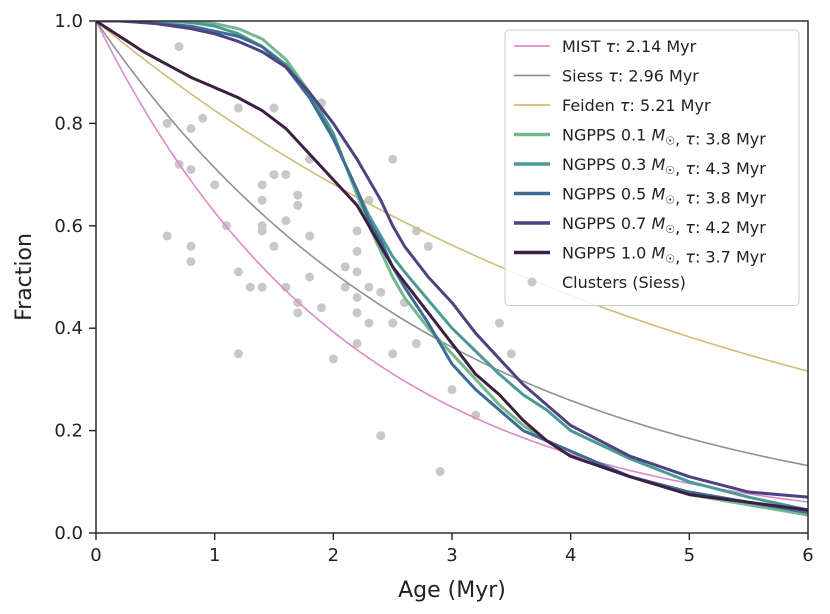  I want to click on x-tick-label: 1, so click(214, 555).